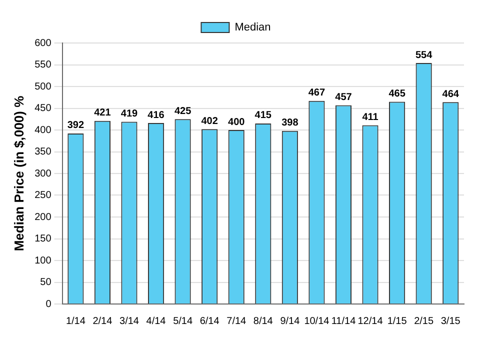  Describe the element at coordinates (43, 174) in the screenshot. I see `y-tick-label: 300` at that location.